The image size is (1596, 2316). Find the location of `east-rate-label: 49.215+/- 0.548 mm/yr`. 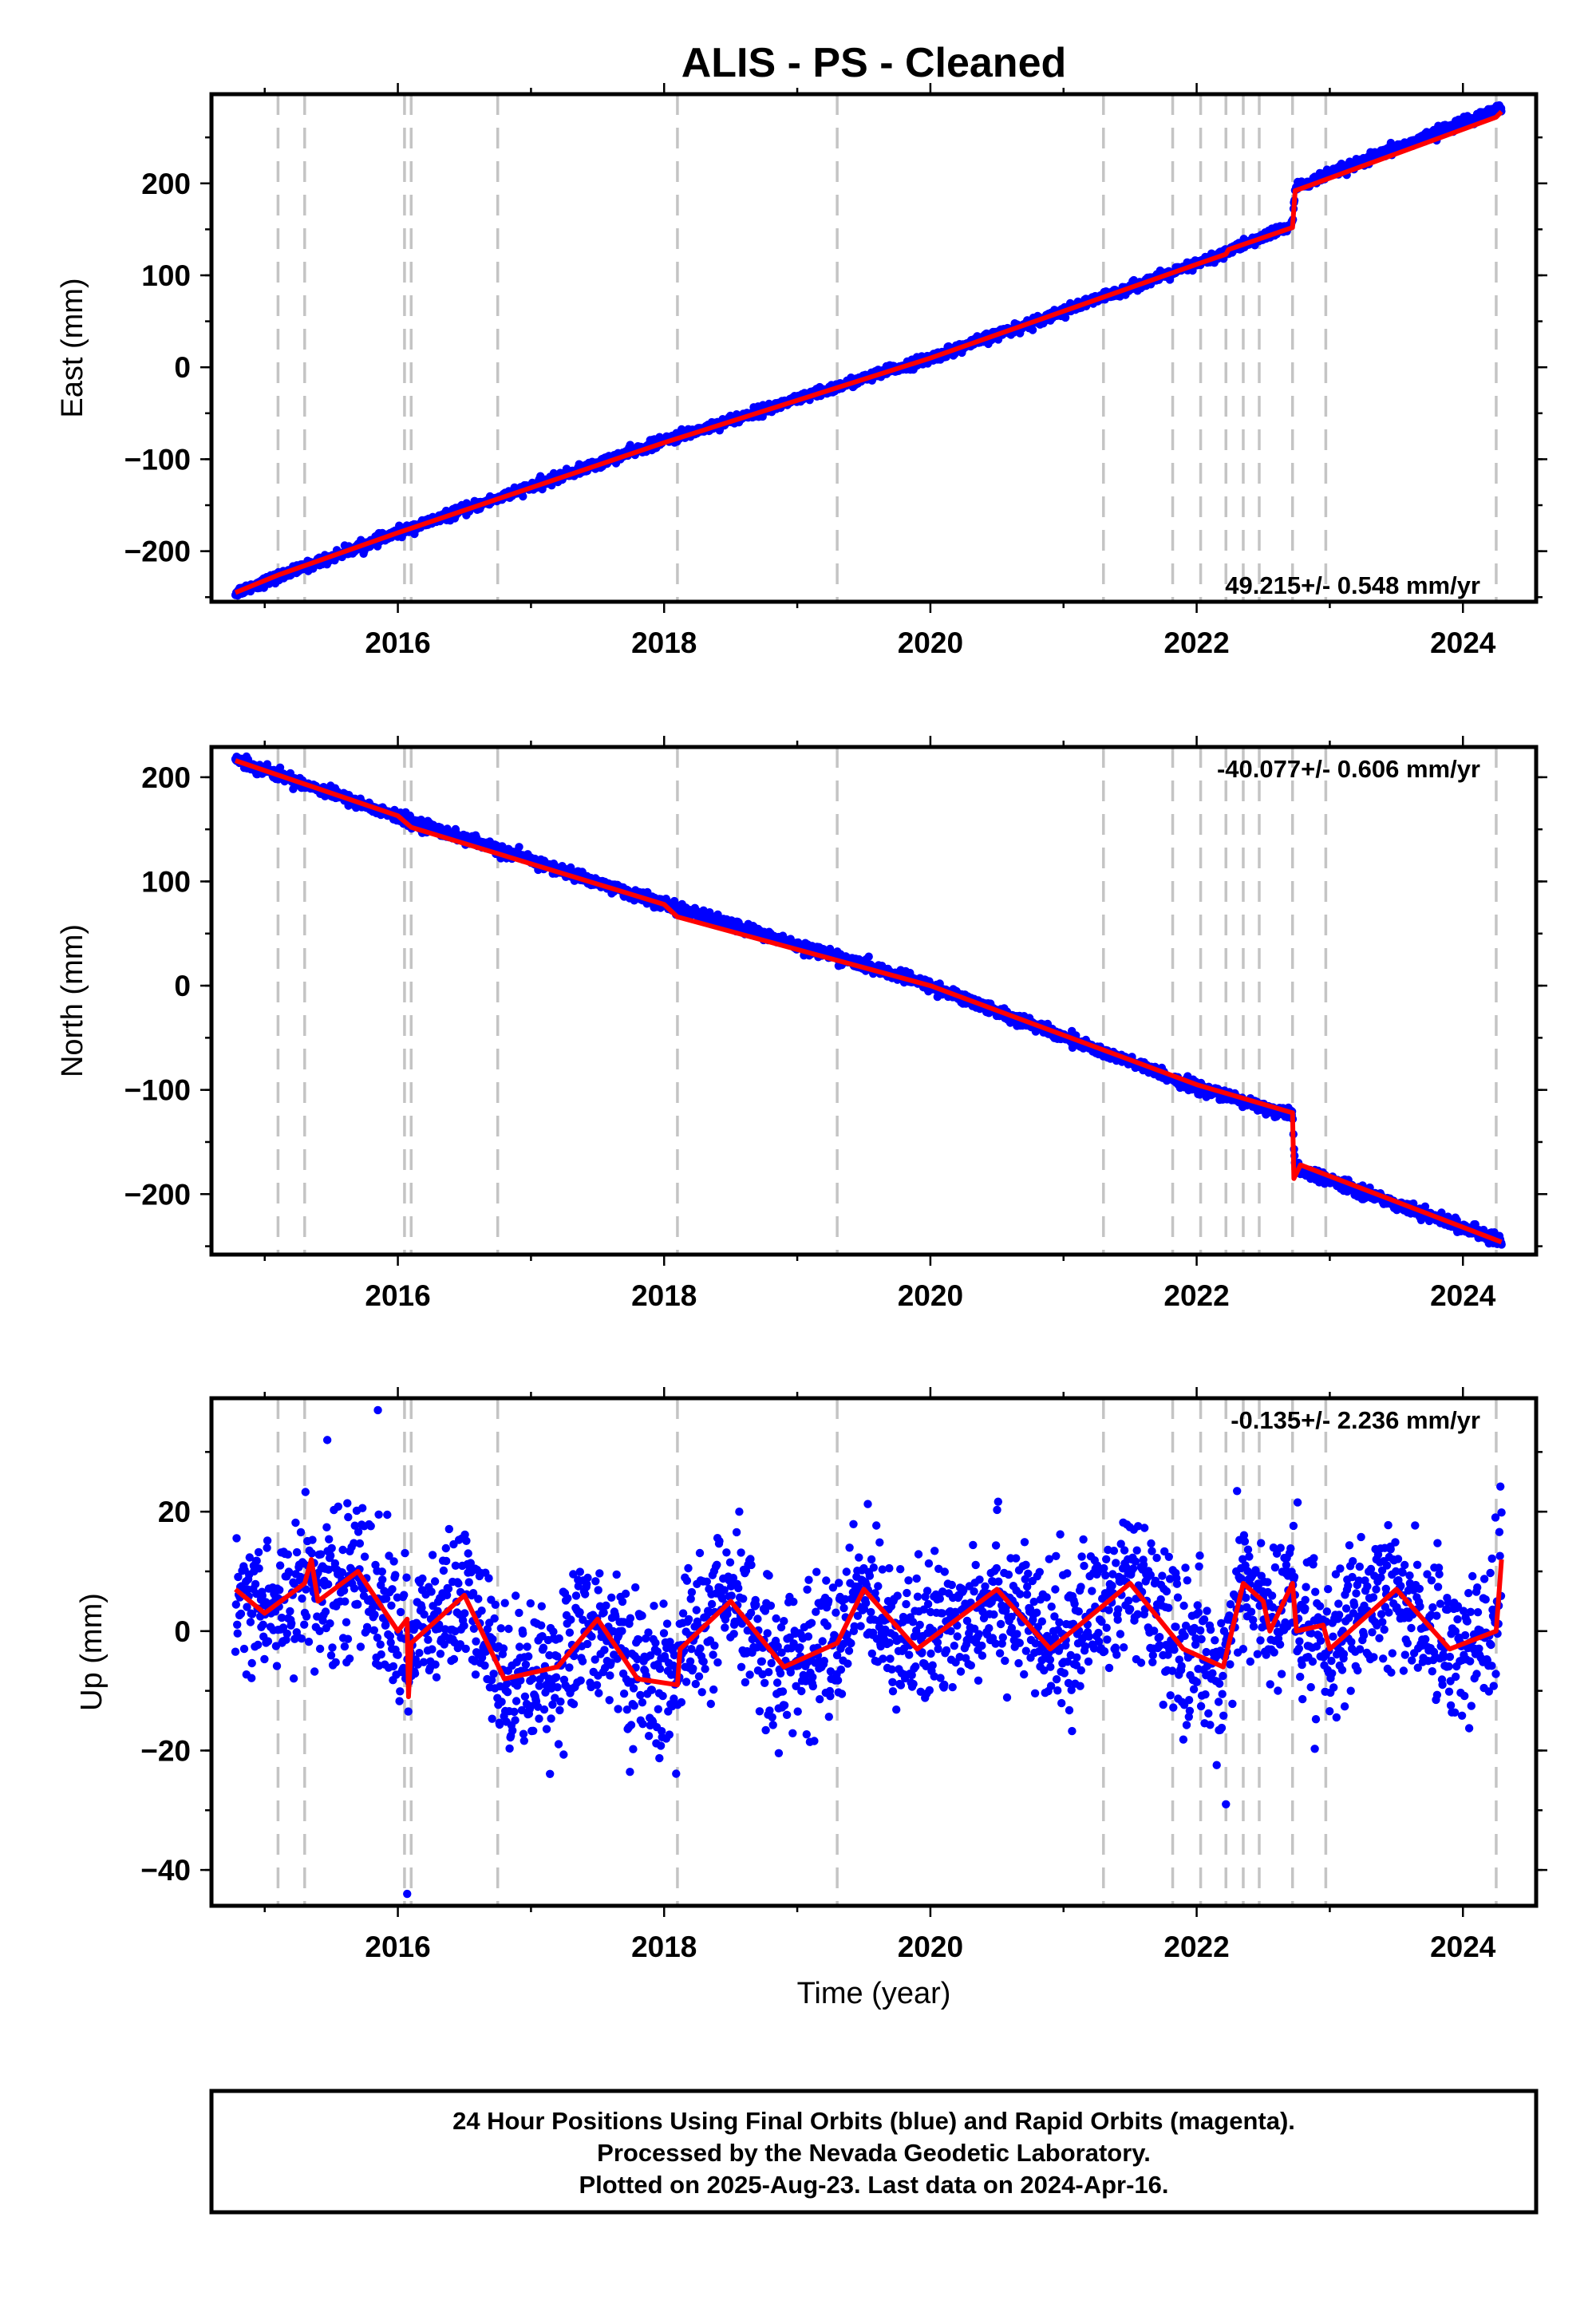

east-rate-label: 49.215+/- 0.548 mm/yr is located at coordinates (1352, 585).